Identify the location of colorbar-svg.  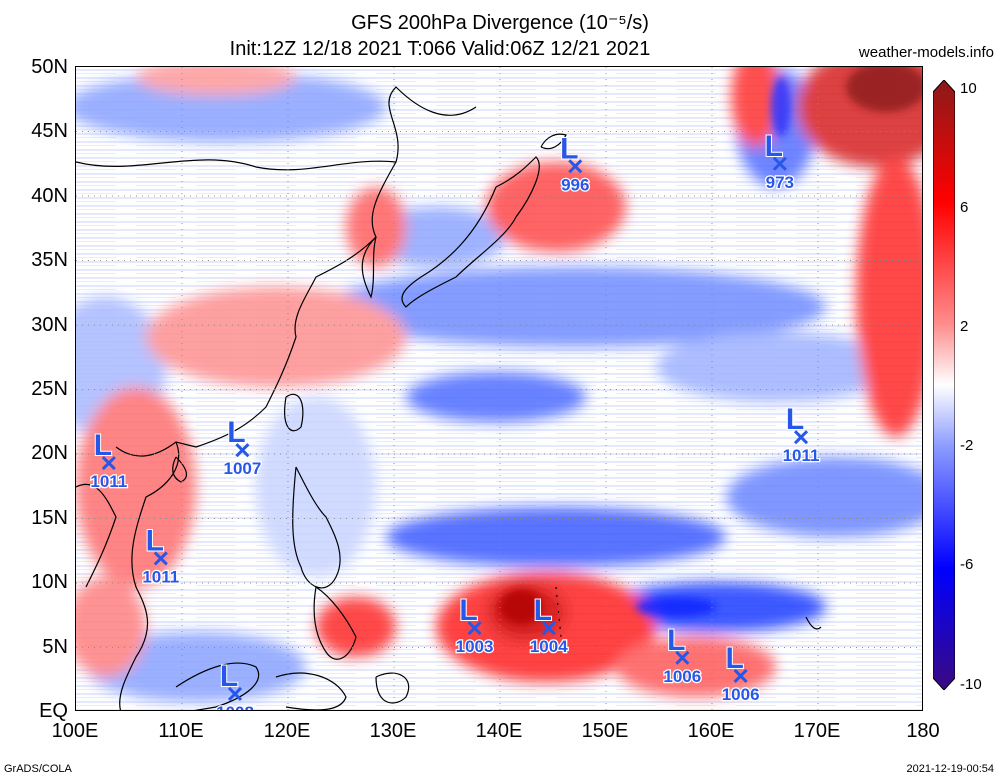
(944, 385).